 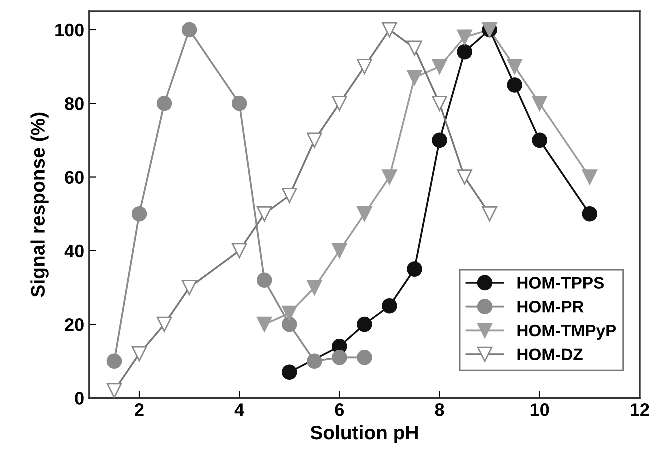 I want to click on legend-label: HOM-DZ, so click(x=550, y=354).